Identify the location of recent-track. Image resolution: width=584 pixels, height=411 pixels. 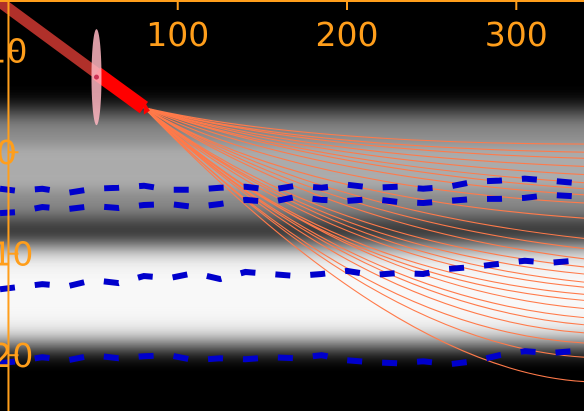
(120, 90).